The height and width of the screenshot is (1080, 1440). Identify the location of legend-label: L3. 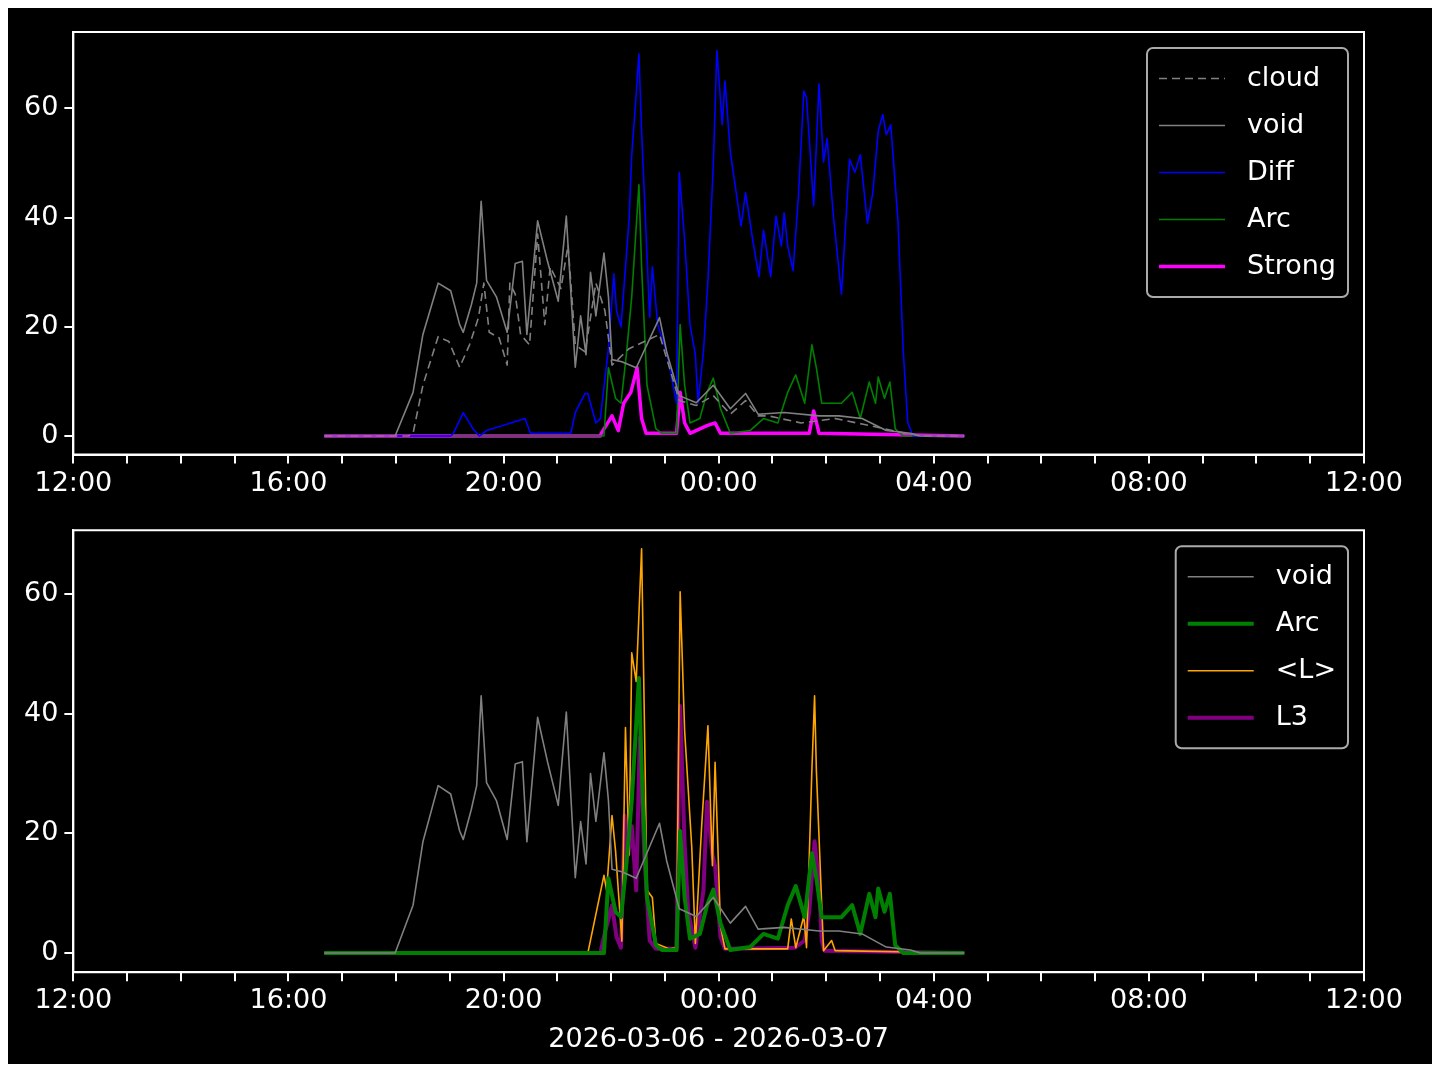
(1291, 715).